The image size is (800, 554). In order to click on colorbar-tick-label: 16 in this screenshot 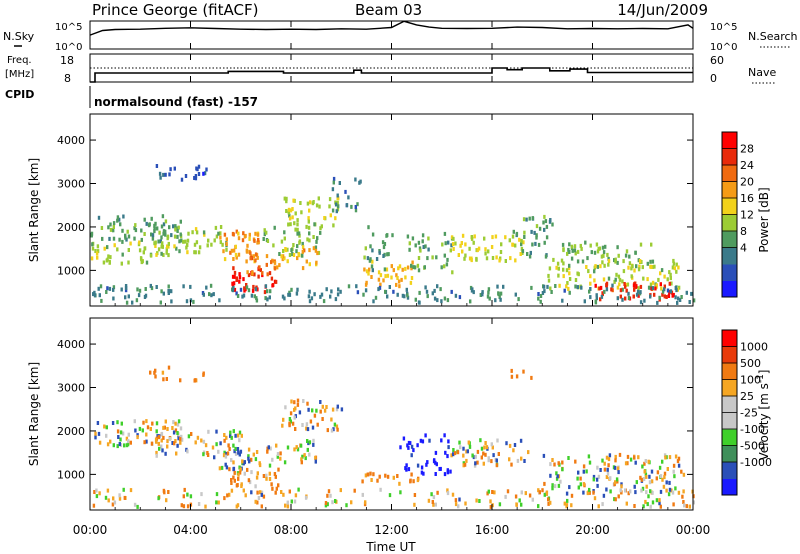, I will do `click(747, 198)`.